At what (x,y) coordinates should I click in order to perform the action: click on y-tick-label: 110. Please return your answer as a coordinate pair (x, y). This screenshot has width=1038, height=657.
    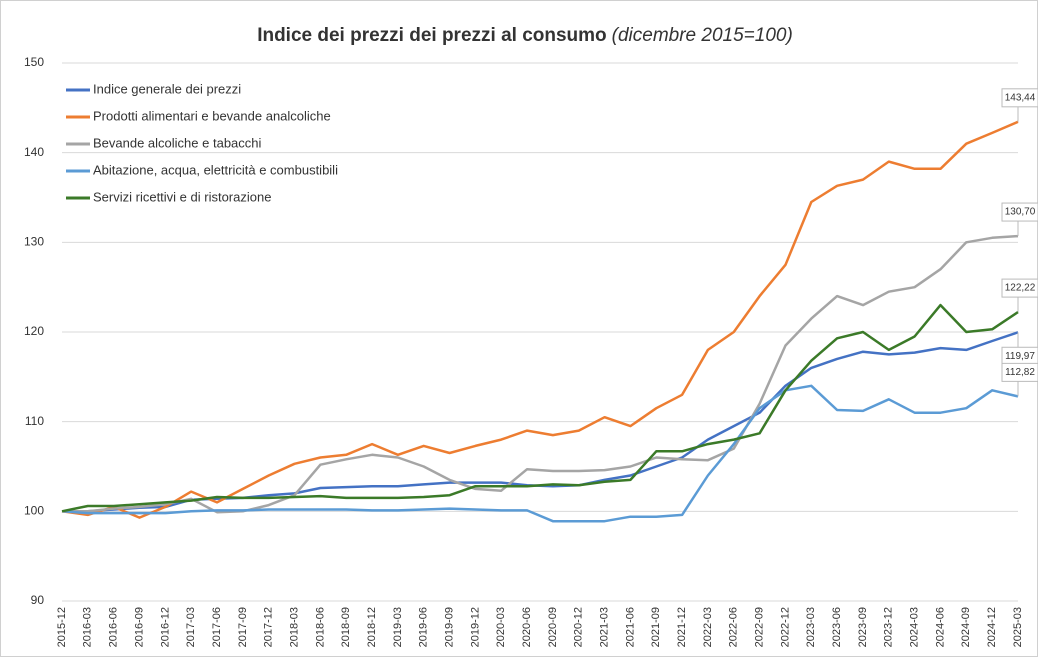
    Looking at the image, I should click on (34, 421).